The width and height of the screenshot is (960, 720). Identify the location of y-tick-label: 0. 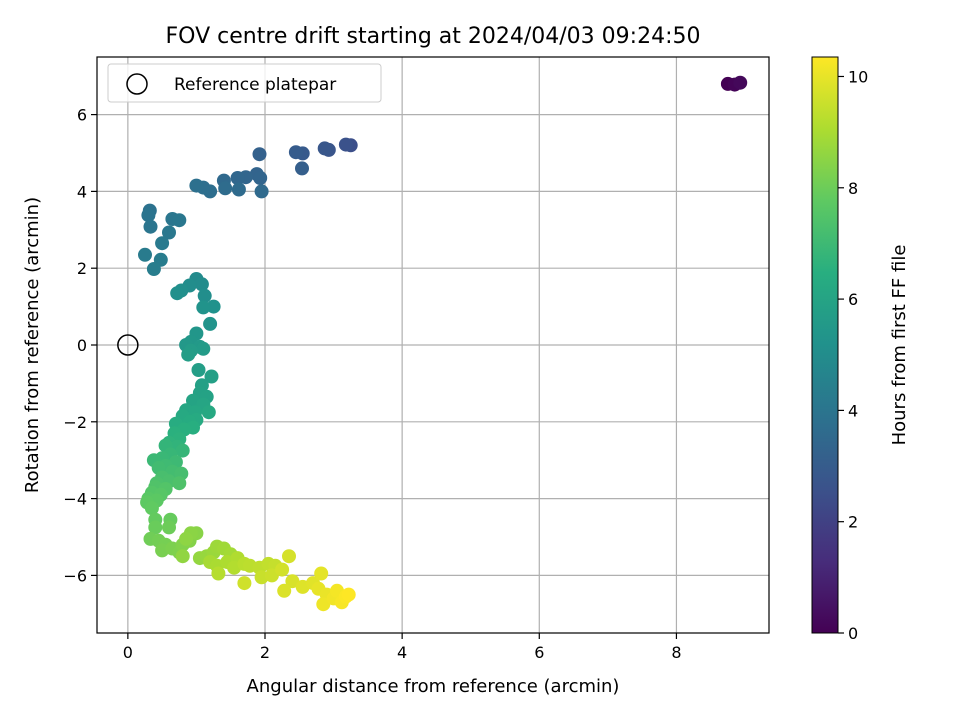
(82, 345).